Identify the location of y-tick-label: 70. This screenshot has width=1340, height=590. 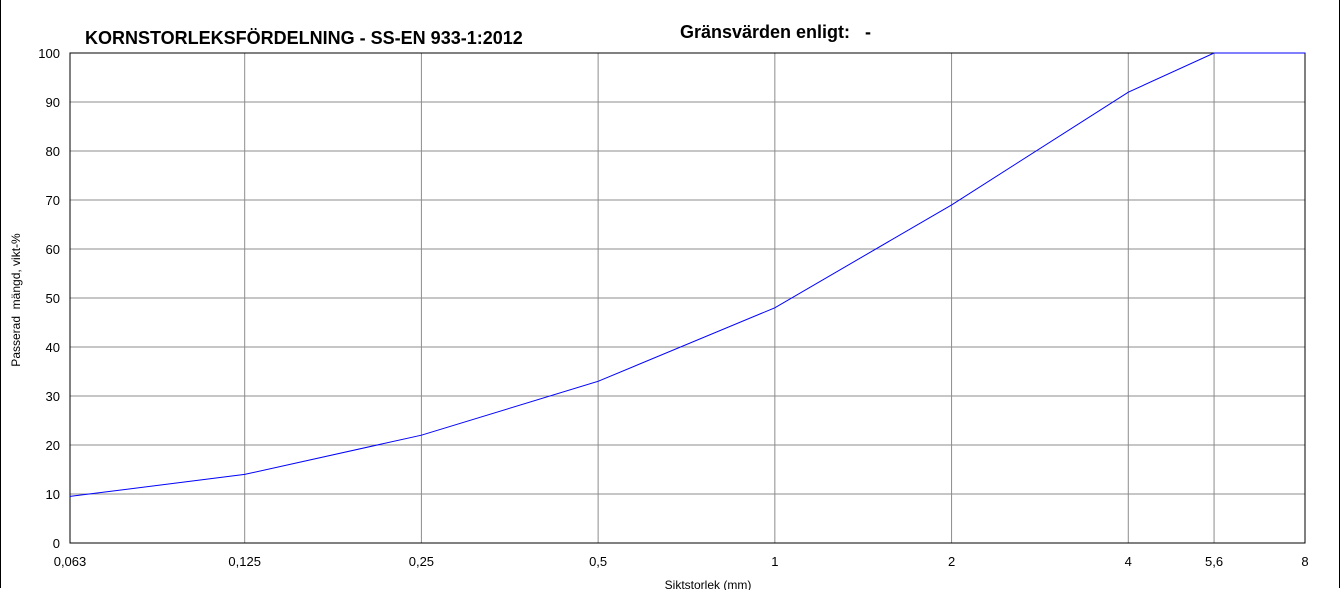
(53, 200).